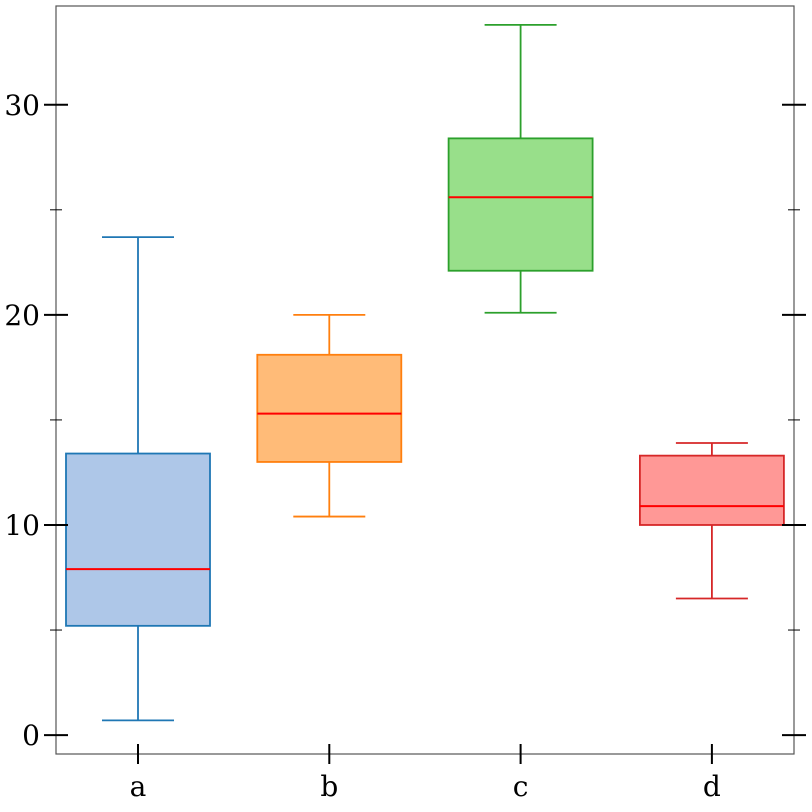  What do you see at coordinates (329, 786) in the screenshot?
I see `x-tick-label: b` at bounding box center [329, 786].